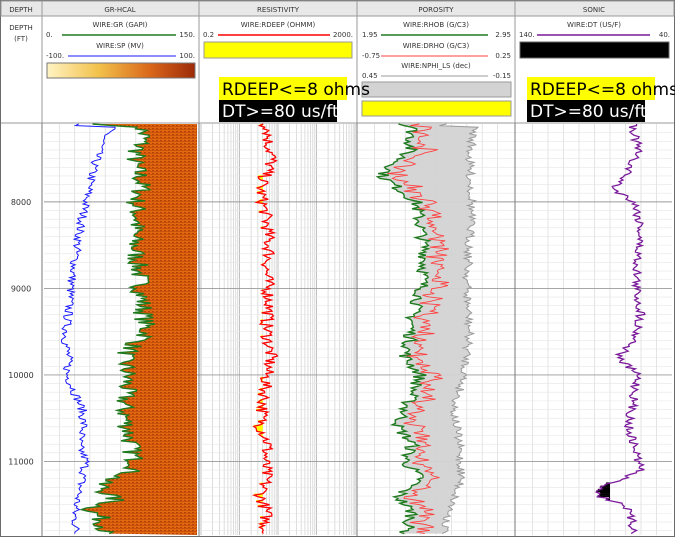  What do you see at coordinates (265, 328) in the screenshot?
I see `rdeep-curve` at bounding box center [265, 328].